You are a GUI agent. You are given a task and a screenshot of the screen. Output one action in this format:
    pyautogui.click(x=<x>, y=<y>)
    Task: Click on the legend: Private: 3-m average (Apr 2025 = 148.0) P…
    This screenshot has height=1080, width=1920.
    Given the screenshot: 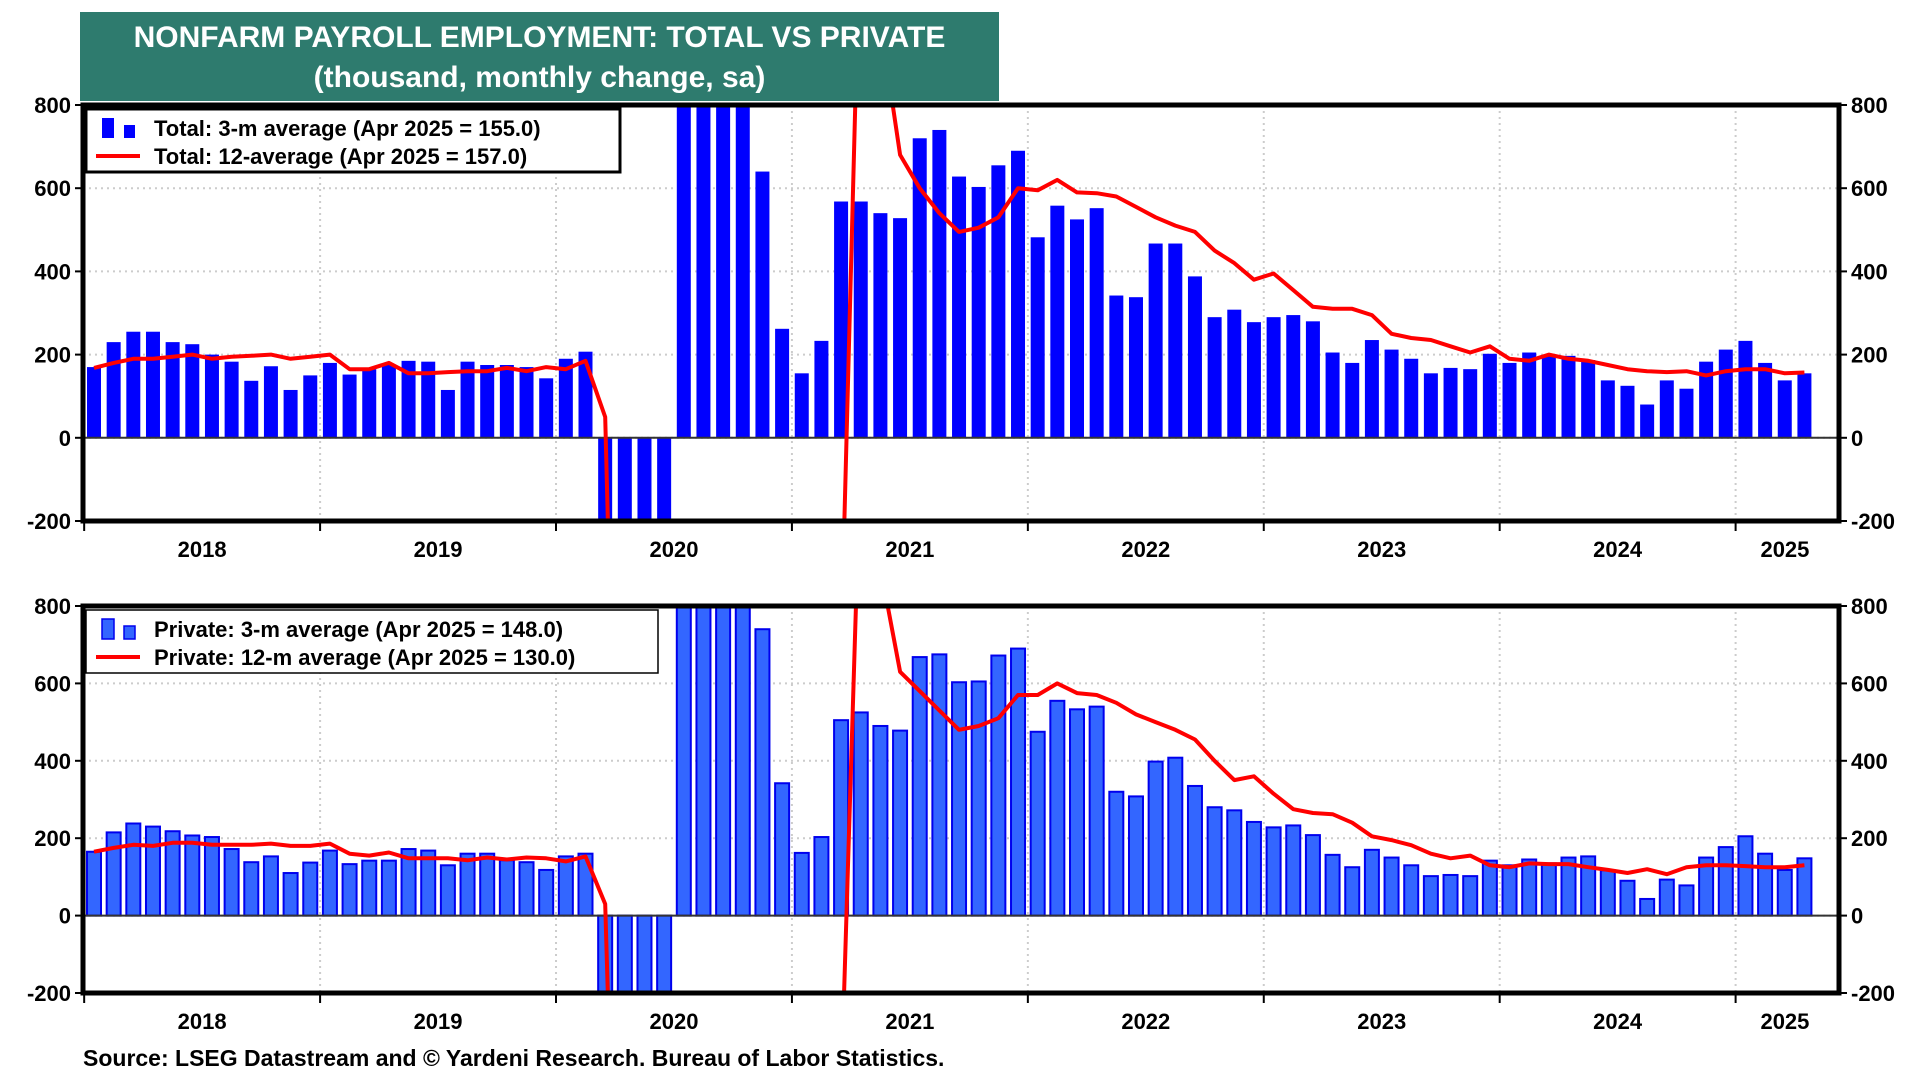 What is the action you would take?
    pyautogui.click(x=372, y=641)
    